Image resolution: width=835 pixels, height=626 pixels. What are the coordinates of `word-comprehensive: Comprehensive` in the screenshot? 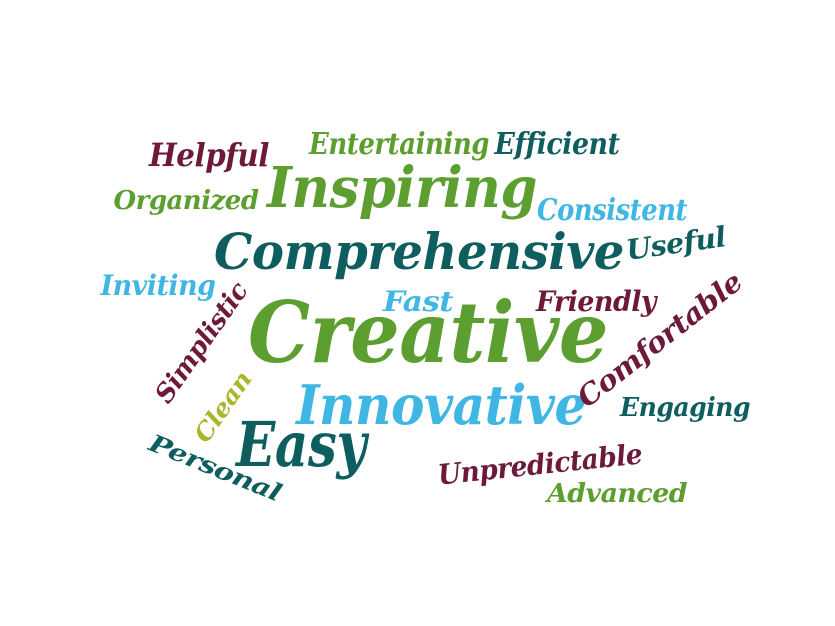 It's located at (419, 251).